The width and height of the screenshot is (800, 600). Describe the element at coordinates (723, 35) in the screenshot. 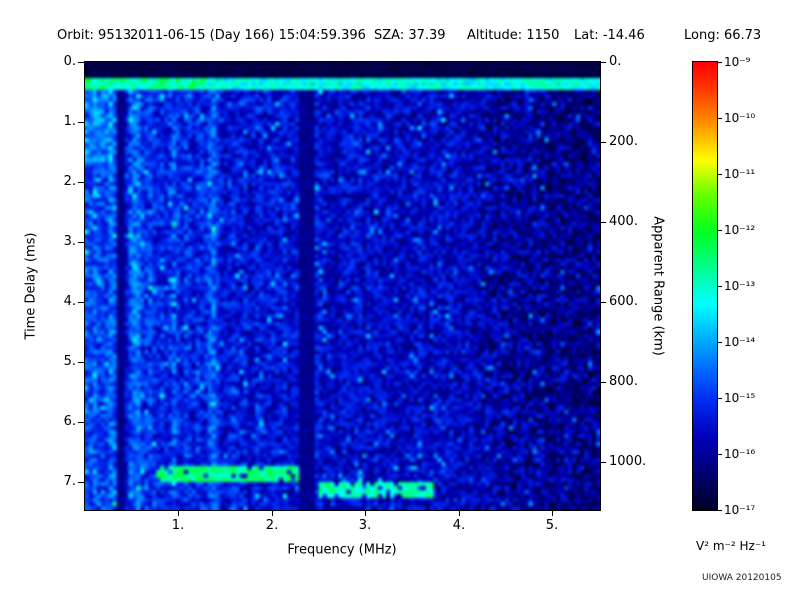

I see `long-value: Long: 66.73` at that location.